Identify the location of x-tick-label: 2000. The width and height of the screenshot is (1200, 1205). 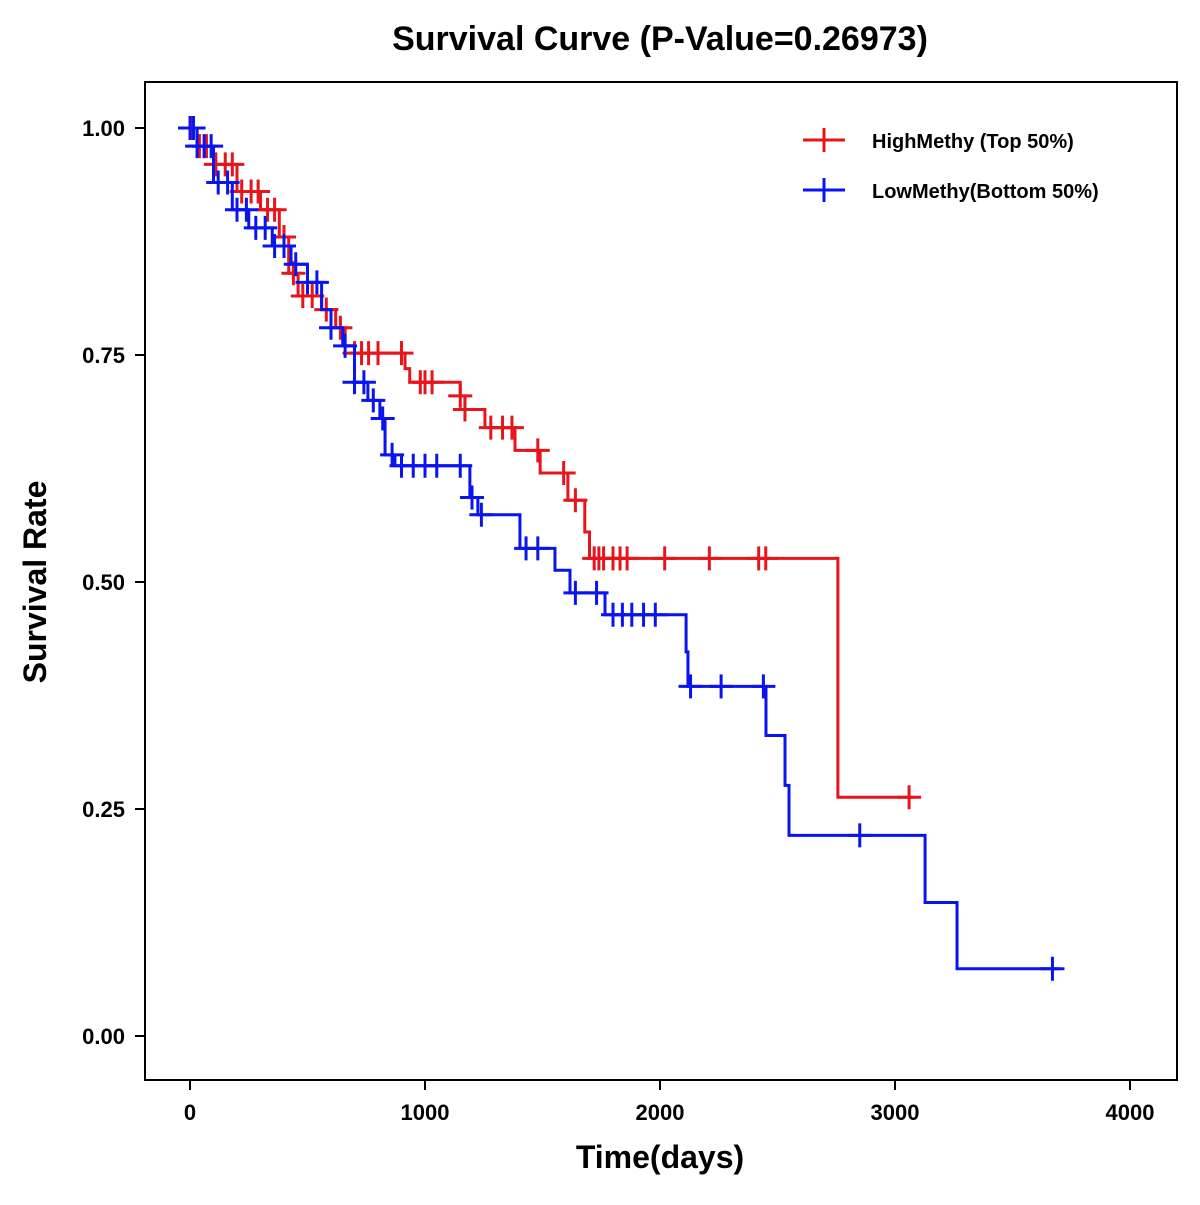
(660, 1112).